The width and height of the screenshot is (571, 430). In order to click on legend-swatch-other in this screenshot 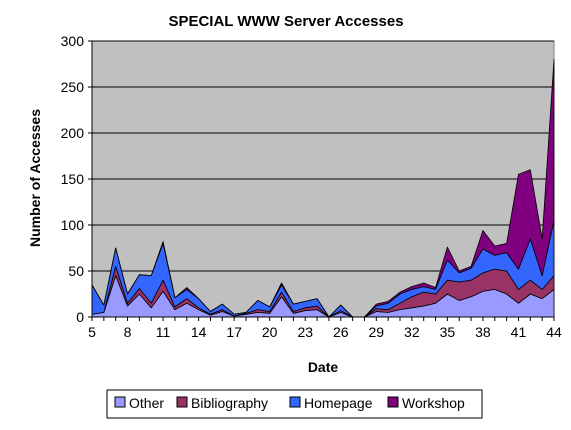, I will do `click(120, 402)`.